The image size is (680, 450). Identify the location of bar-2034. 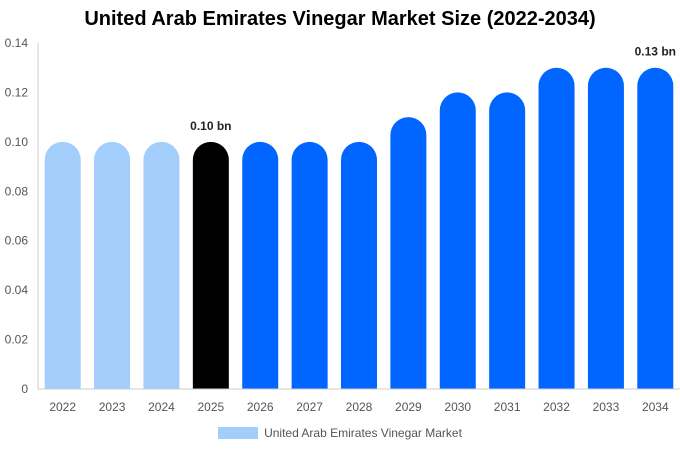
(655, 228).